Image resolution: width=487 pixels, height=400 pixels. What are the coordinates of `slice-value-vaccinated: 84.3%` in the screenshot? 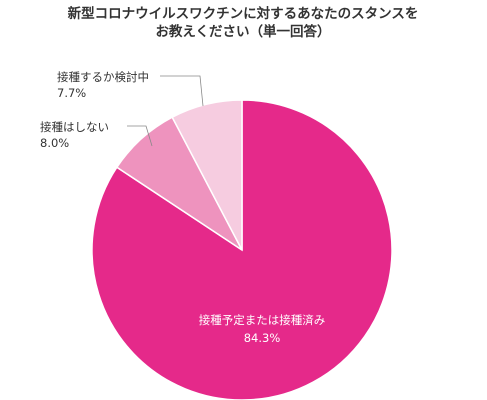 It's located at (262, 338).